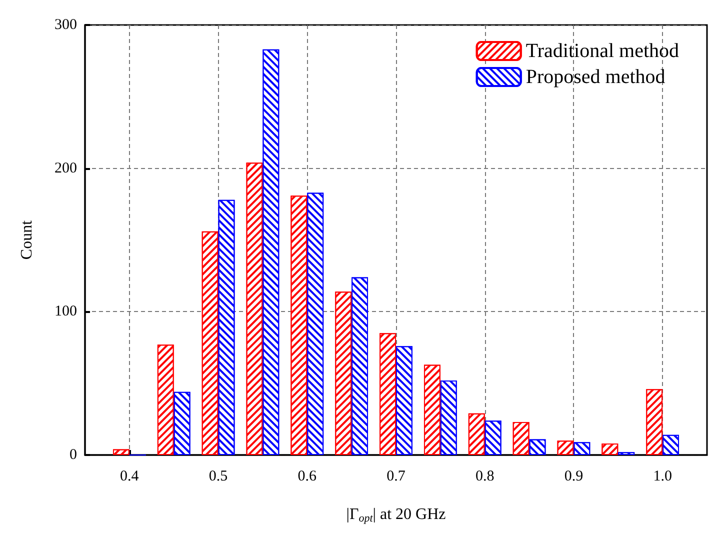 Image resolution: width=722 pixels, height=540 pixels. Describe the element at coordinates (73, 455) in the screenshot. I see `y-tick-label: 0` at that location.